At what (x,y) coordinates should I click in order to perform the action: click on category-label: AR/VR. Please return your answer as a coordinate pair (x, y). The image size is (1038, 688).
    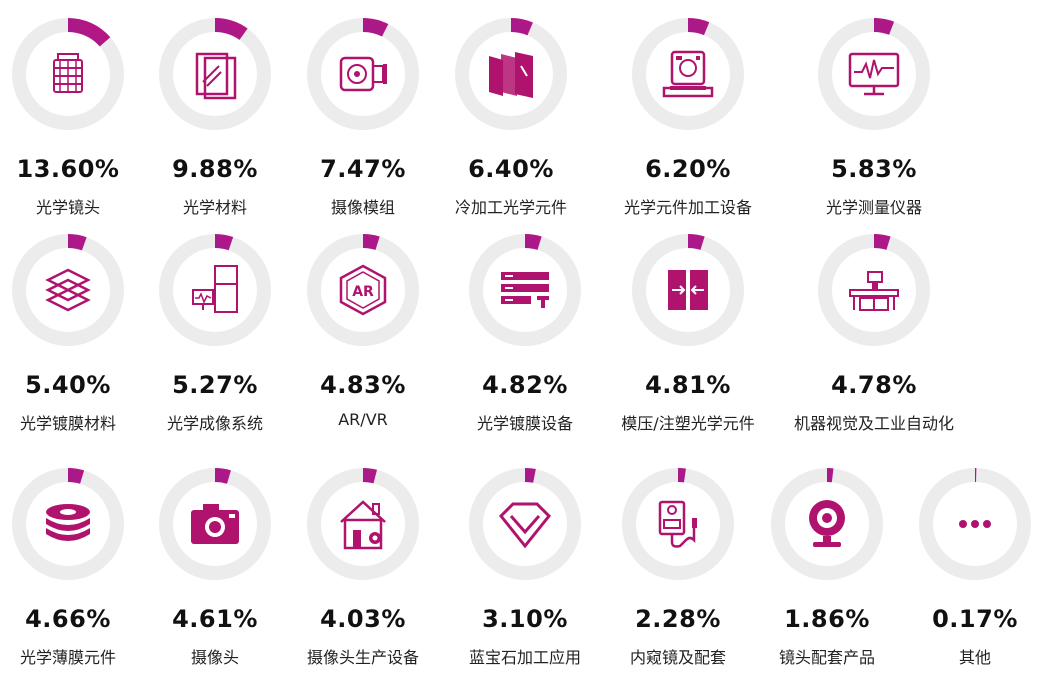
    Looking at the image, I should click on (363, 419).